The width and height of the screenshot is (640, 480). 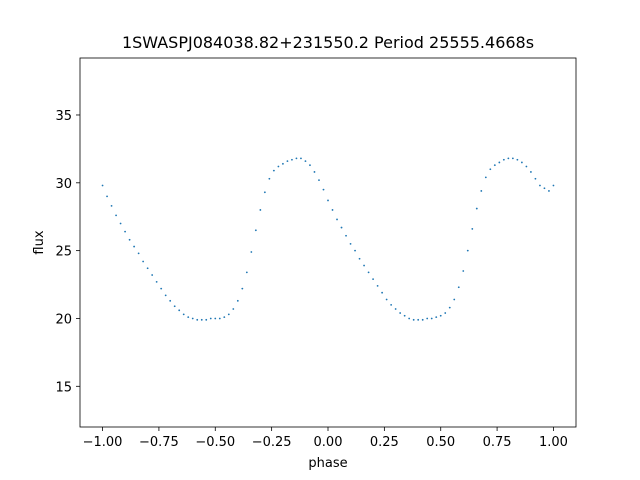 What do you see at coordinates (63, 387) in the screenshot?
I see `y-tick-label: 15` at bounding box center [63, 387].